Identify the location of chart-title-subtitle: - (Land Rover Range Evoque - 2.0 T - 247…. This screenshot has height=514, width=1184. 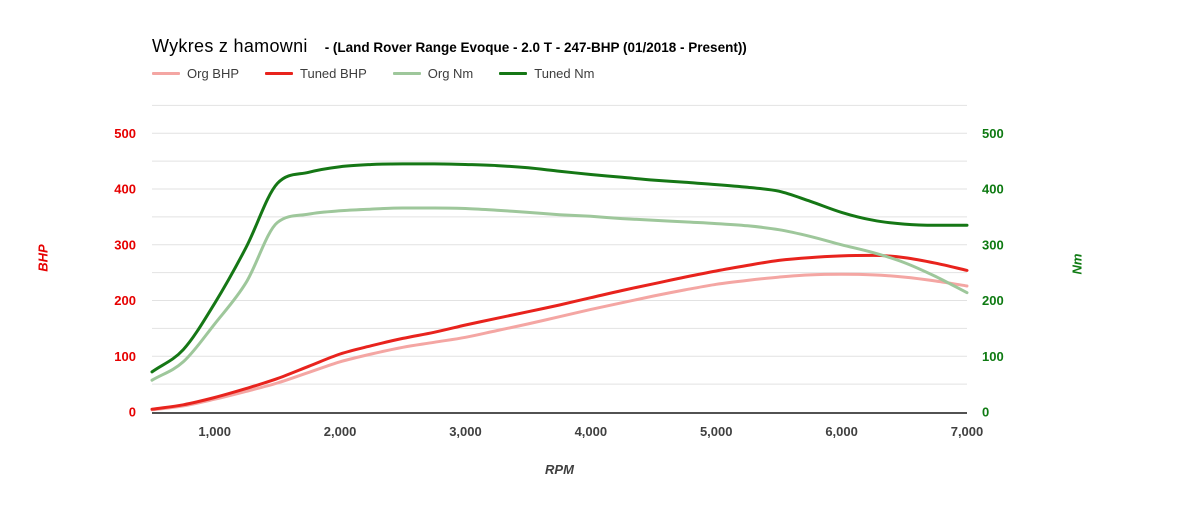
(535, 47).